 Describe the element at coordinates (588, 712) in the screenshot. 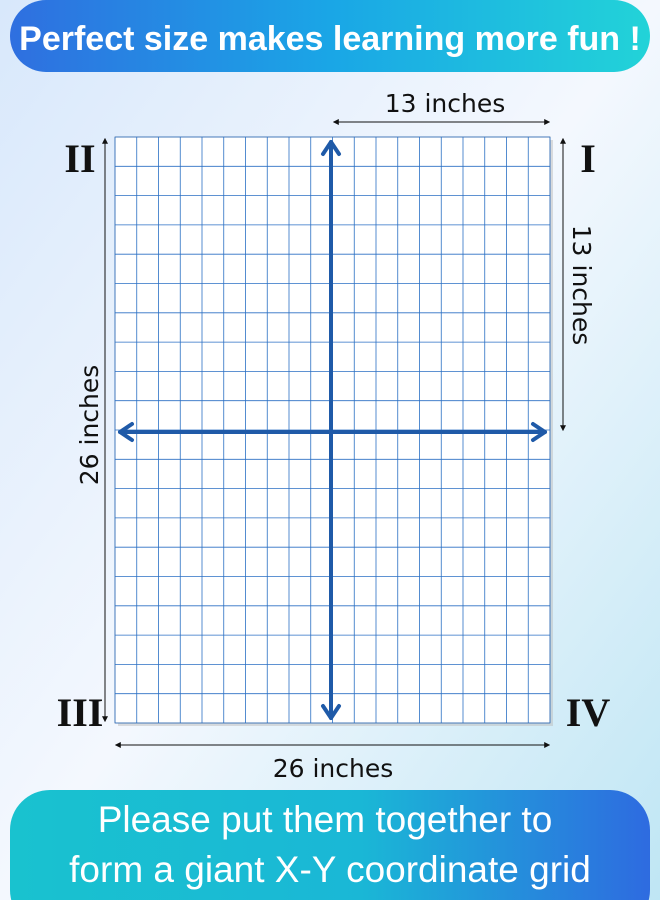

I see `quadrant-label: IV` at that location.